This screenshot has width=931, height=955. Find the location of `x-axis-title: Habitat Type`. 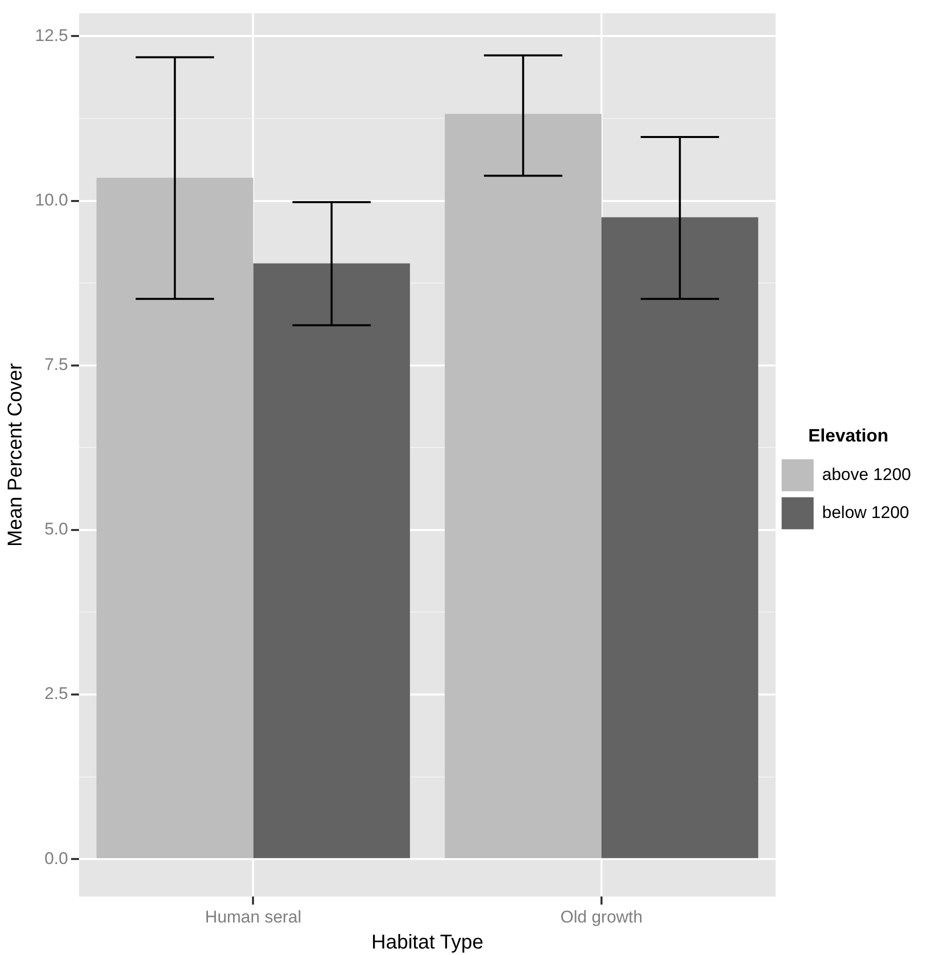

x-axis-title: Habitat Type is located at coordinates (427, 943).